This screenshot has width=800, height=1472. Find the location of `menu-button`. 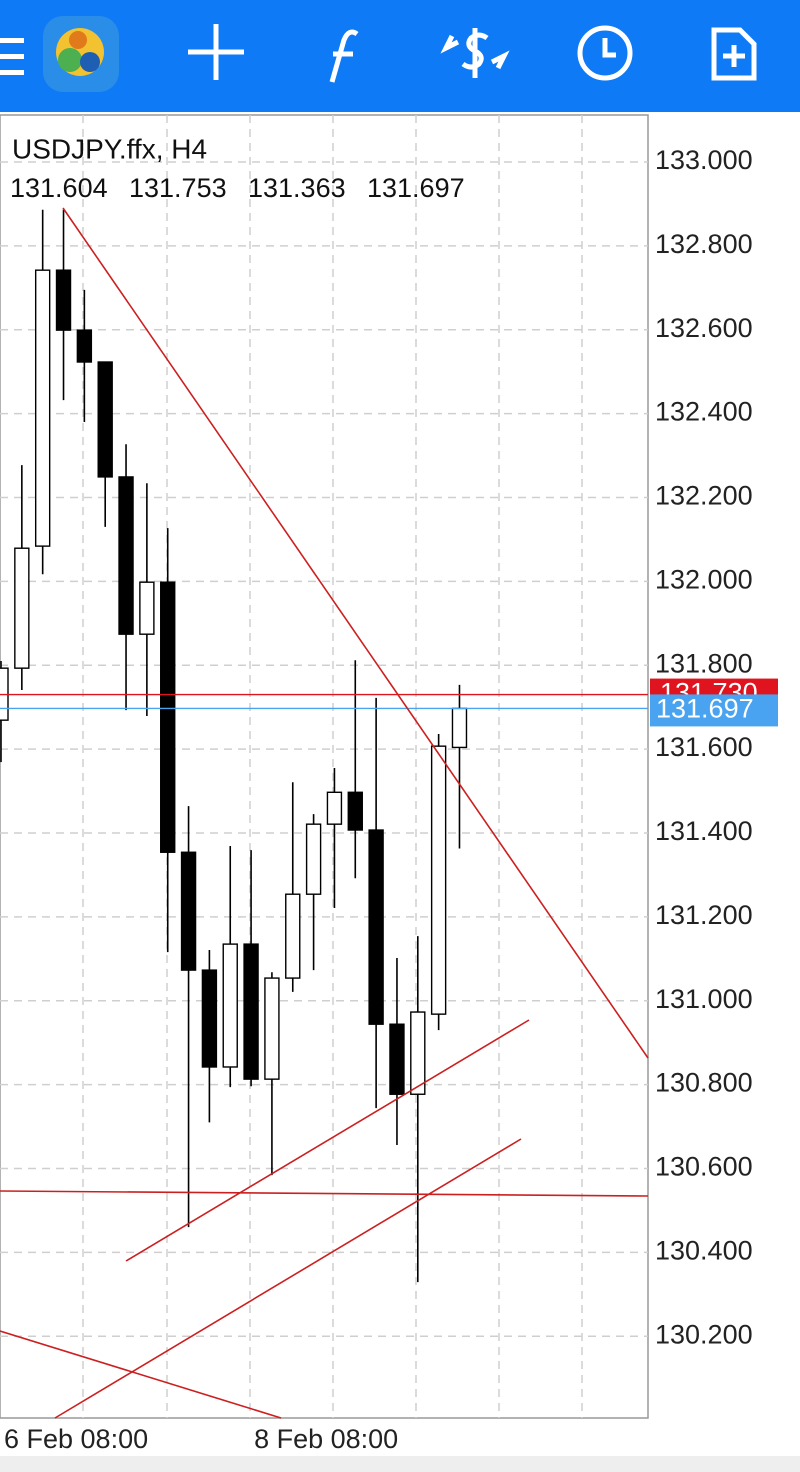

menu-button is located at coordinates (12, 56).